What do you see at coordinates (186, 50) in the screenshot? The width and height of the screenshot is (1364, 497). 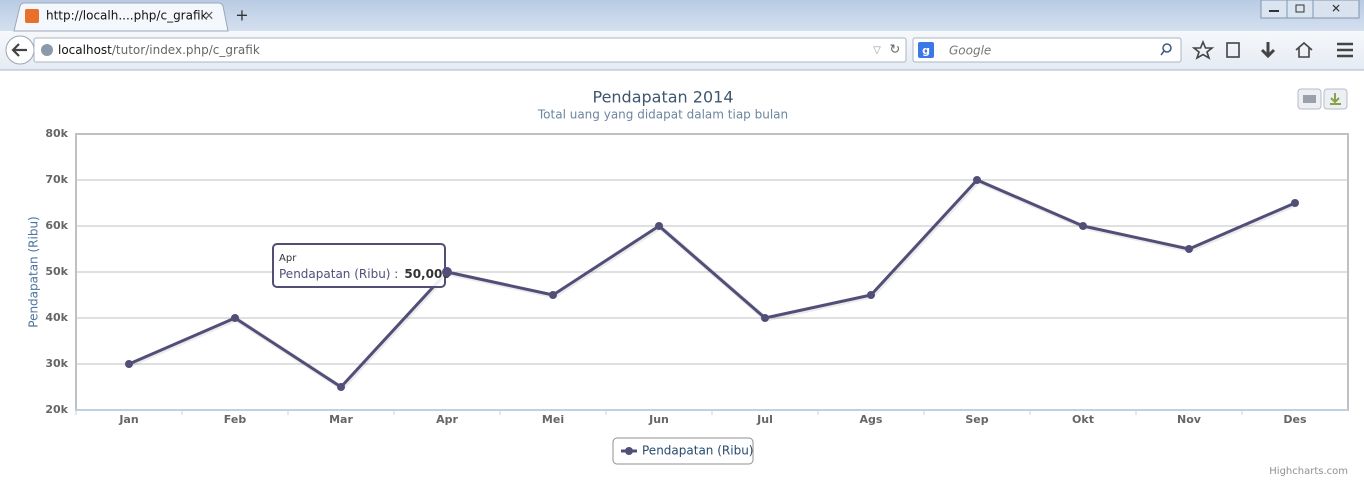 I see `url-path: /tutor/index.php/c_grafik` at bounding box center [186, 50].